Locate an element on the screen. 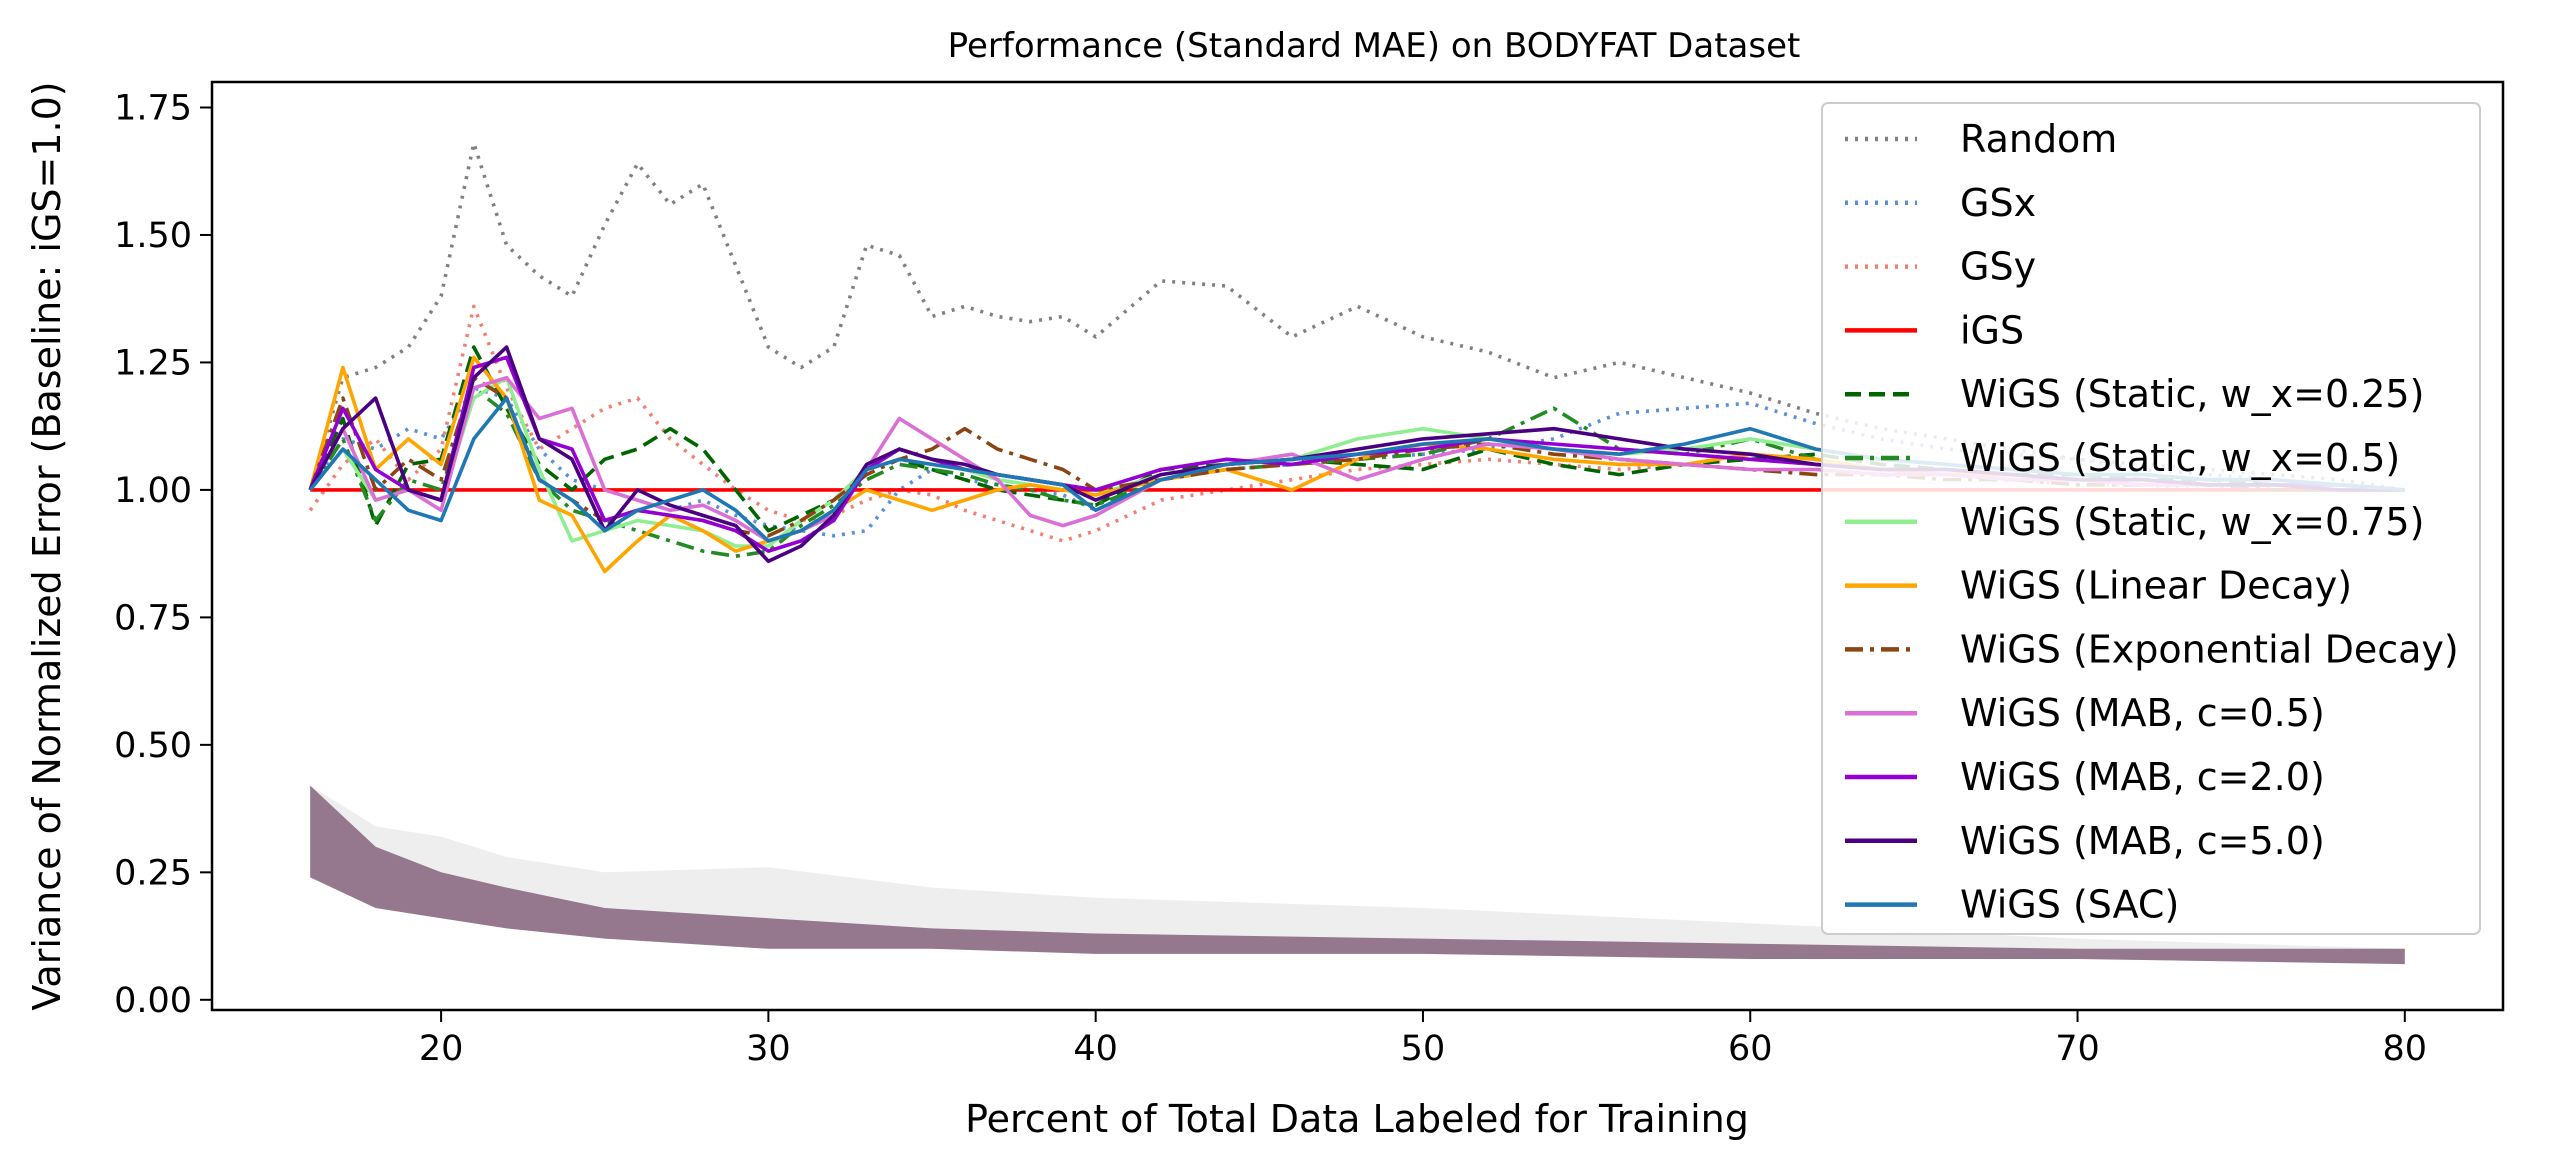  y-tick-label: 0.25 is located at coordinates (153, 873).